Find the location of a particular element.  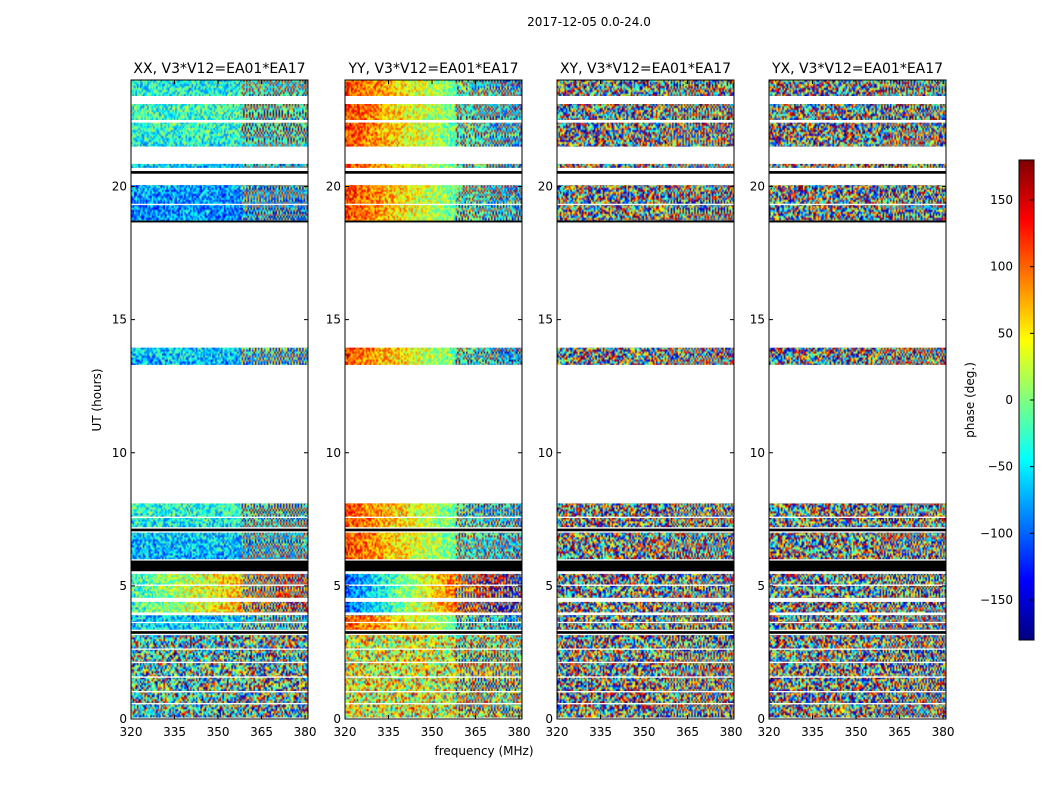

x-axis-label: frequency (MHz) is located at coordinates (483, 751).